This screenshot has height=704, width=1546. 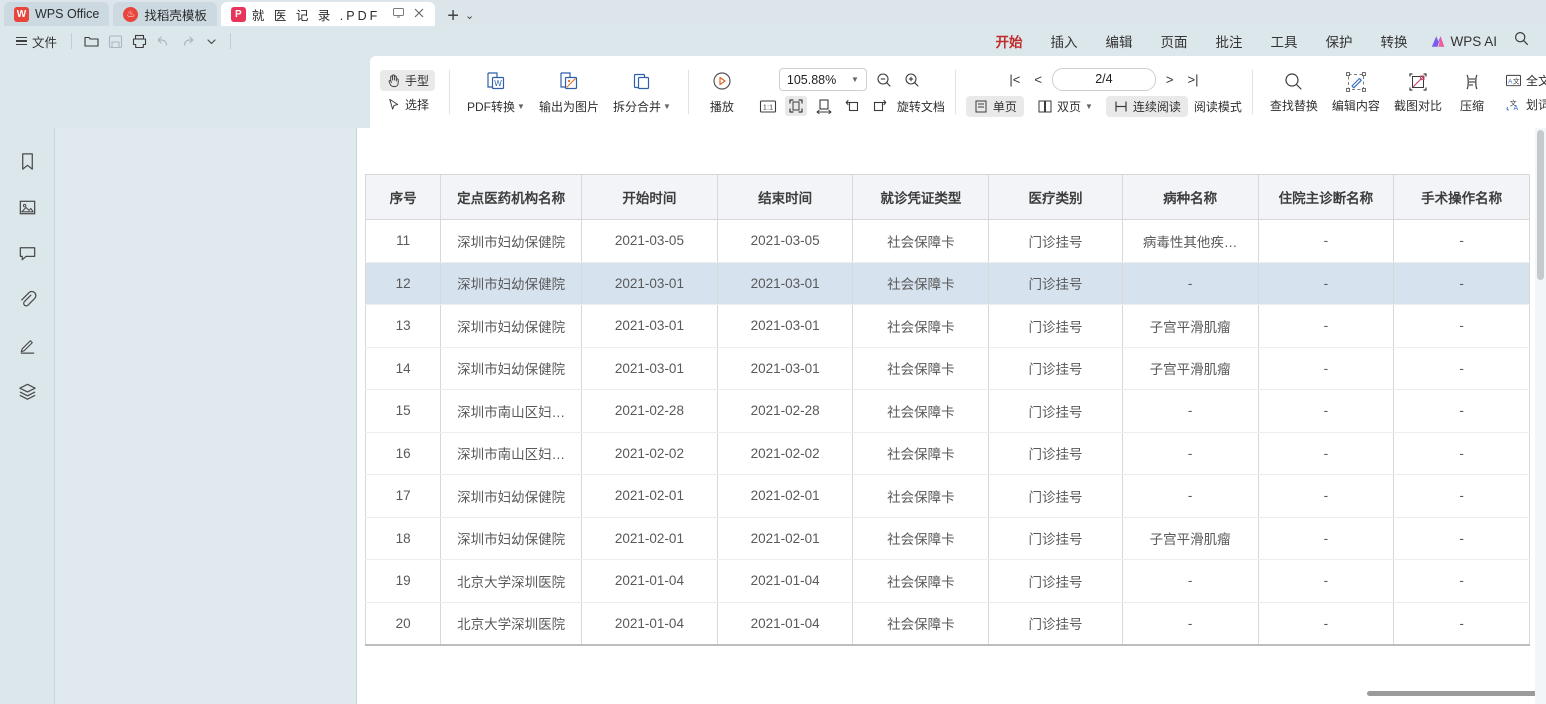 What do you see at coordinates (1522, 104) in the screenshot?
I see `word-translate-button: 文A 划词翻译 ▼` at bounding box center [1522, 104].